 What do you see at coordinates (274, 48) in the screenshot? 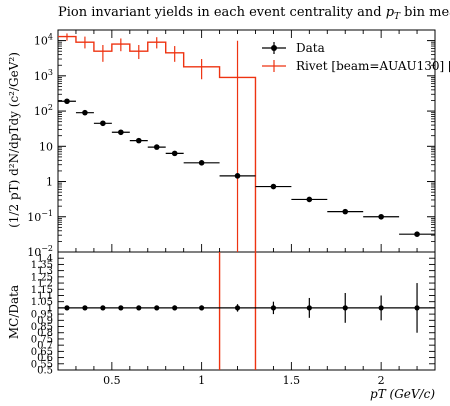
I see `legend-data-marker` at bounding box center [274, 48].